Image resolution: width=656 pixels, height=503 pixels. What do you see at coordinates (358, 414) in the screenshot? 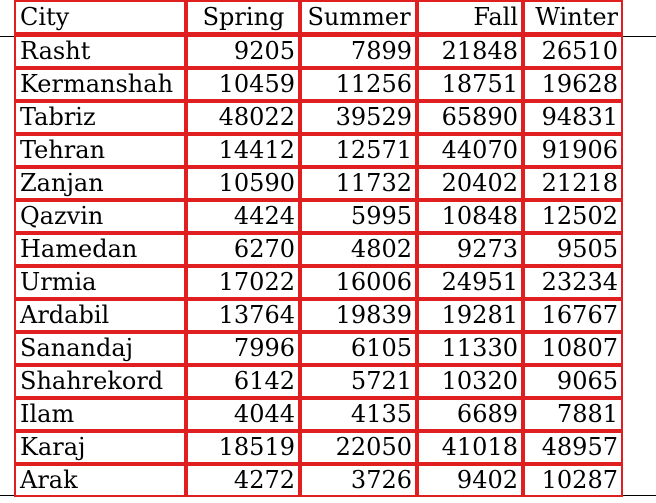
I see `cell-summer: 4135` at bounding box center [358, 414].